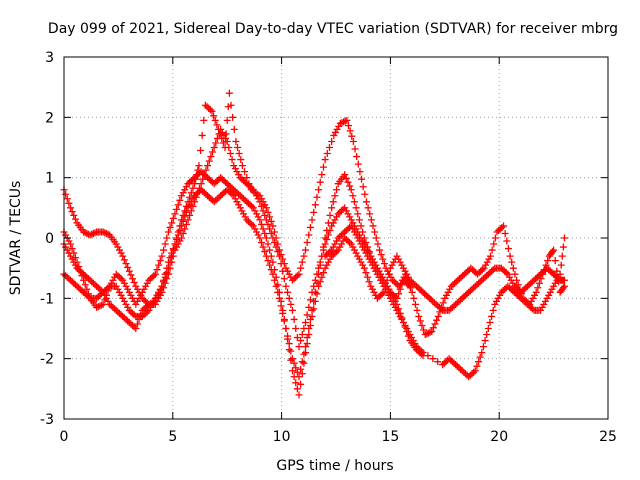 This screenshot has width=640, height=480. Describe the element at coordinates (47, 420) in the screenshot. I see `y-tick-label: -3` at that location.